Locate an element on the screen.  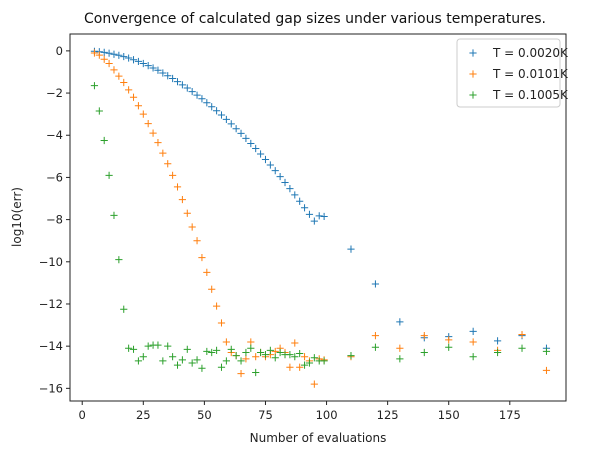
y-tick-label-3: −6 is located at coordinates (54, 177).